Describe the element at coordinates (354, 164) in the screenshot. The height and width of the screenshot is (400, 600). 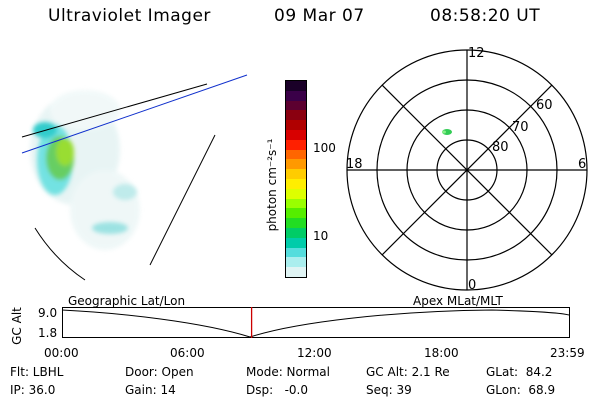
I see `mlt-label-18: 18` at that location.